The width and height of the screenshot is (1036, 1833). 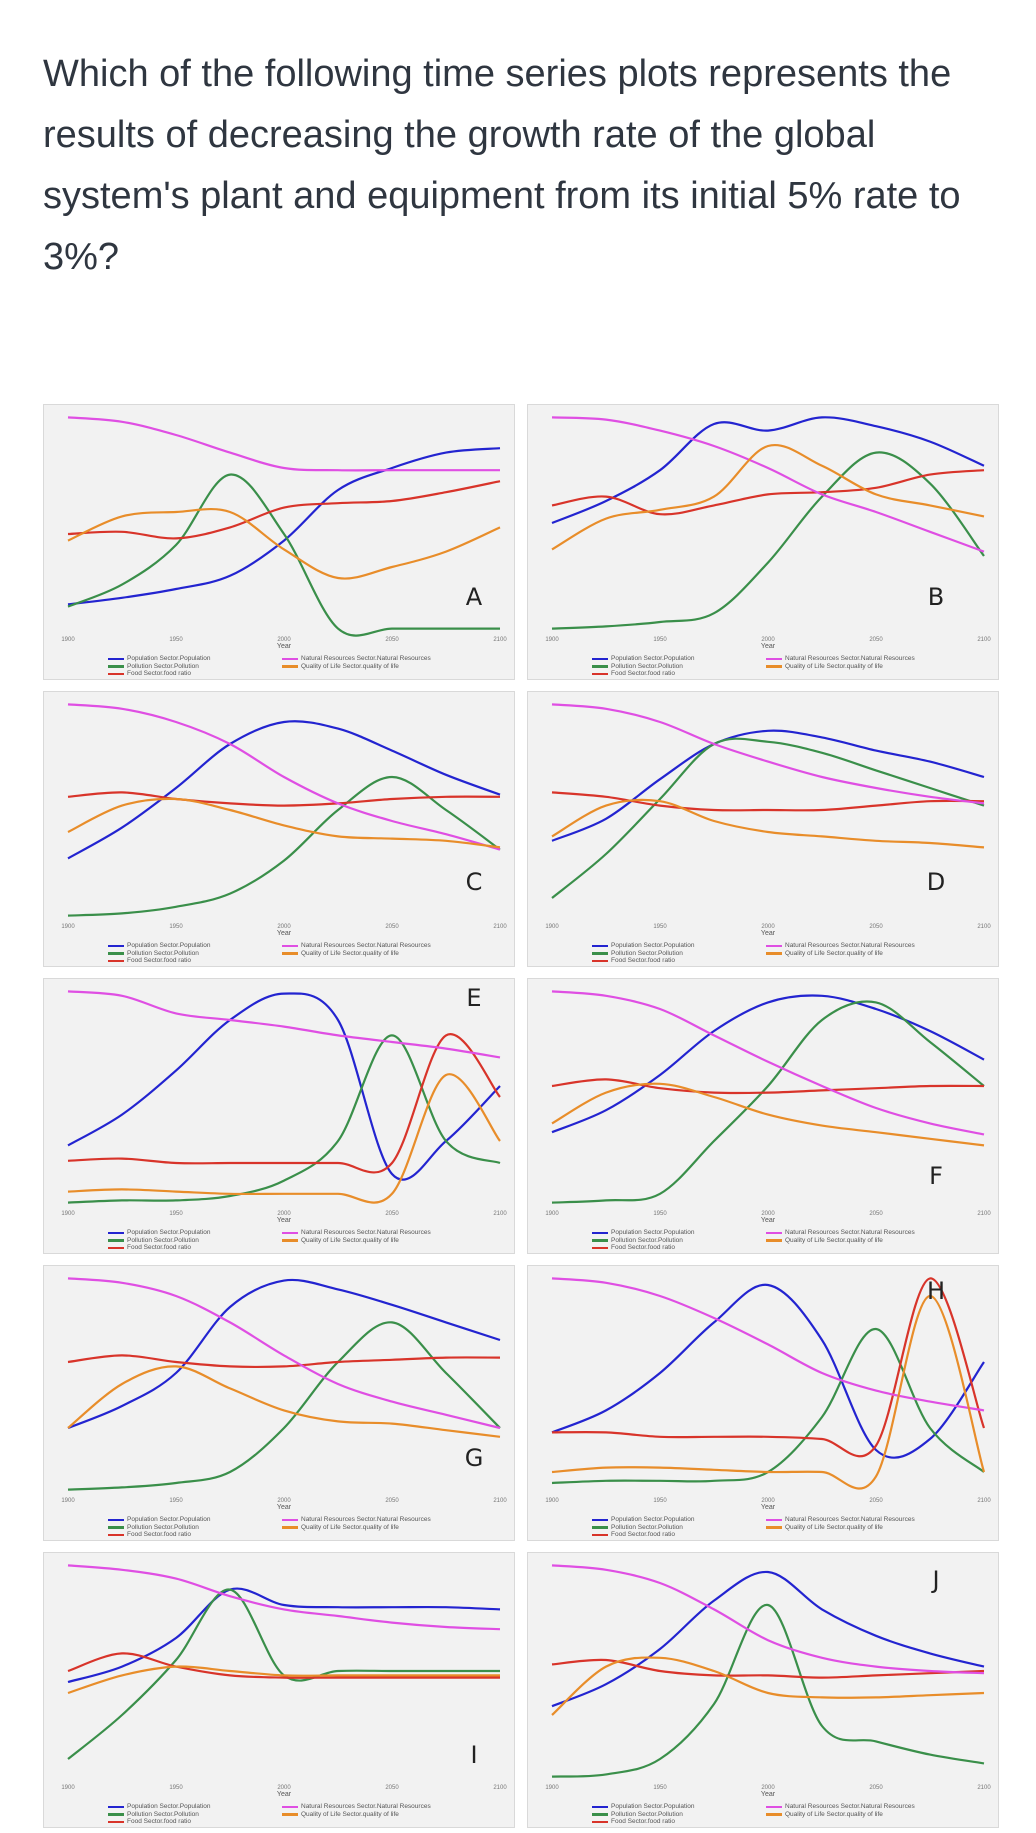 I want to click on panel-letter-label: C, so click(x=474, y=882).